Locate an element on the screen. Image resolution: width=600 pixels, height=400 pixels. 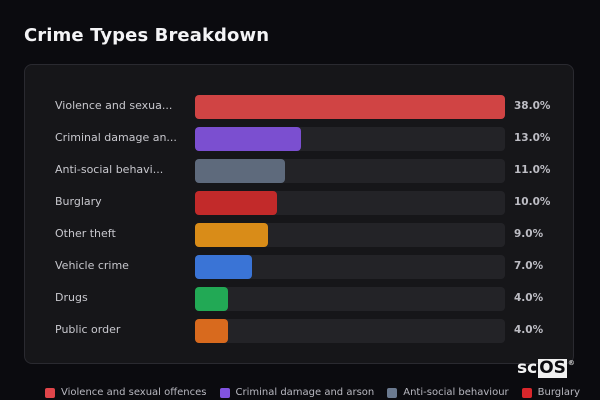
page-title: Crime Types Breakdown is located at coordinates (147, 35).